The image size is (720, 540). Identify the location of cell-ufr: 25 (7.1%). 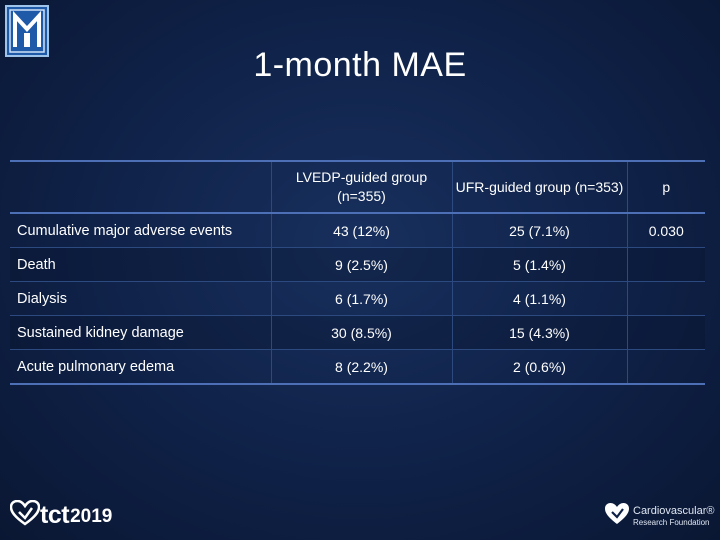
(539, 230).